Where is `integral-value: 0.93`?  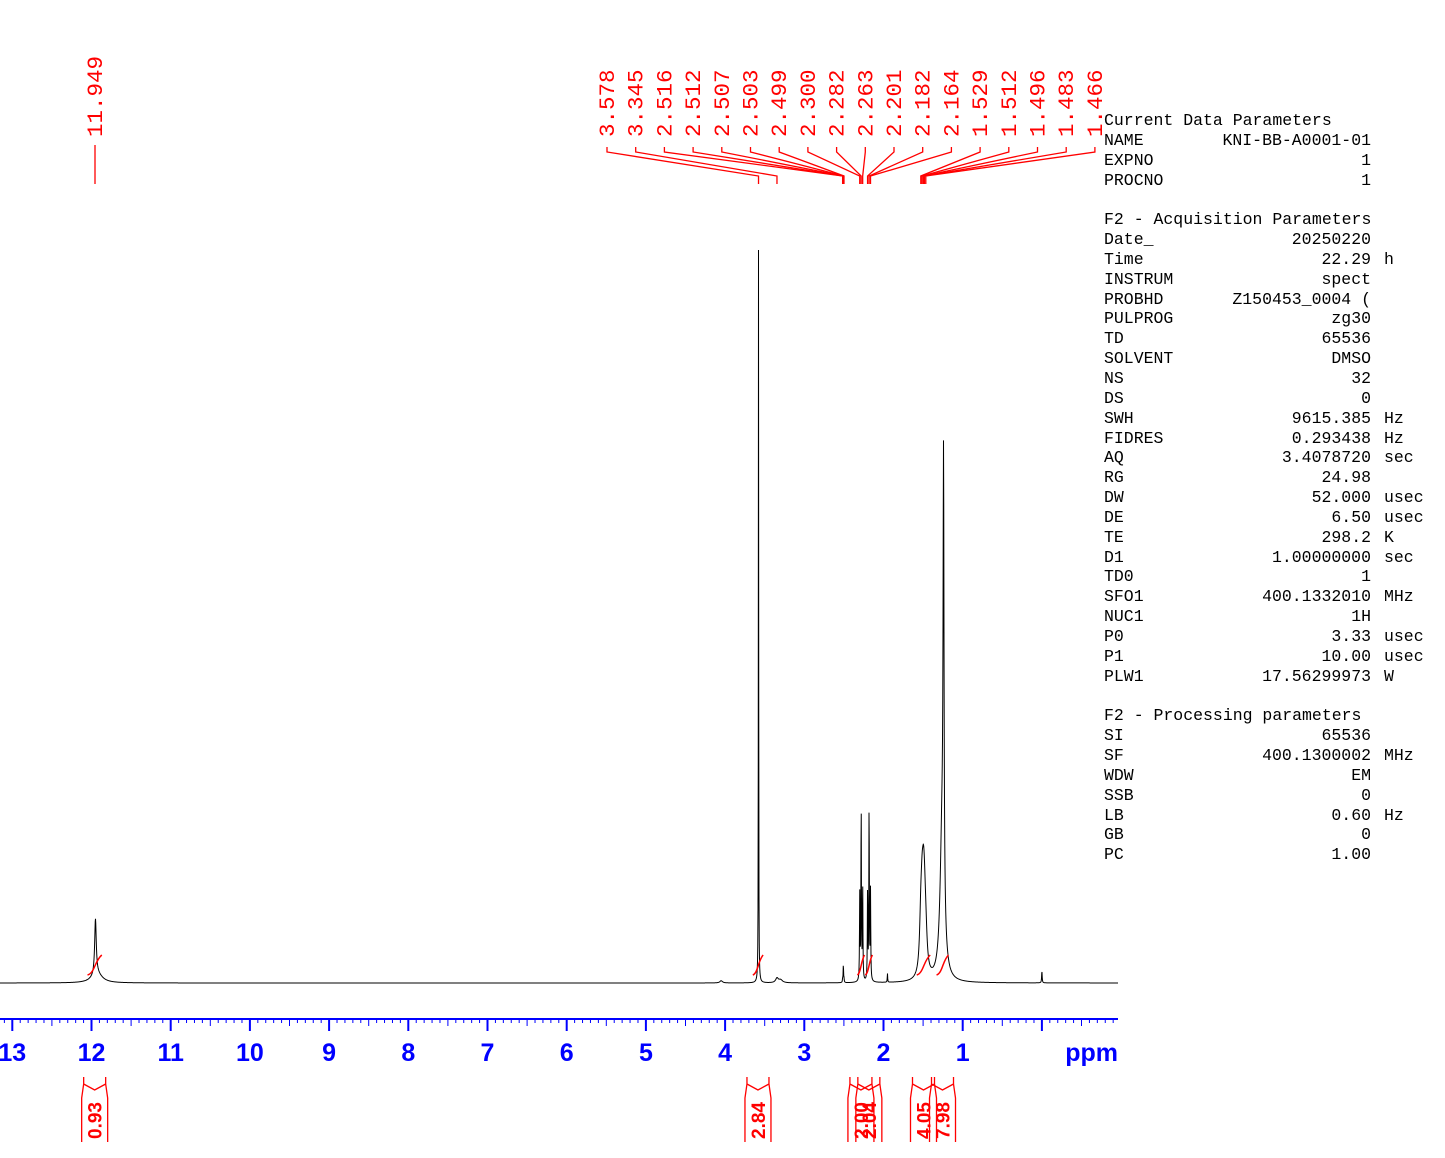
integral-value: 0.93 is located at coordinates (96, 1120).